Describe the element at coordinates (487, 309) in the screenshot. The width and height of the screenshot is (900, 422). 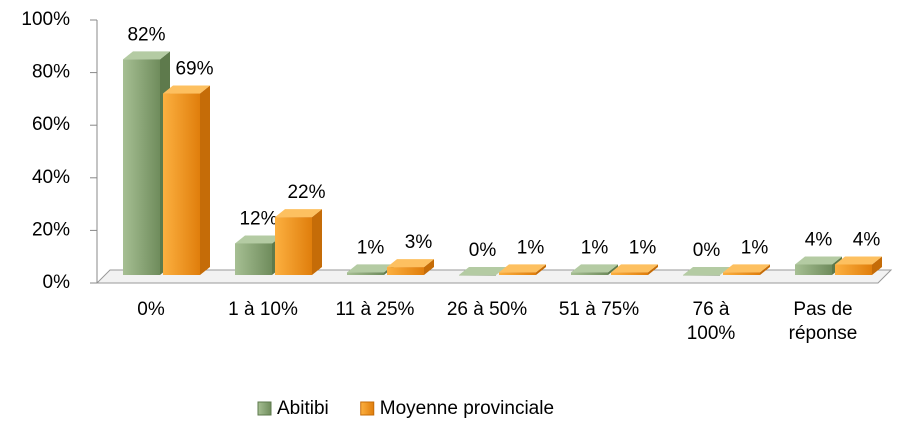
I see `x-tick-label: 26 à 50%` at that location.